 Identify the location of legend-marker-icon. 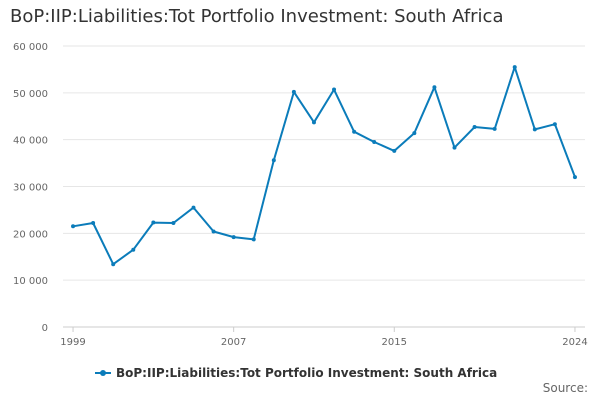
(103, 373).